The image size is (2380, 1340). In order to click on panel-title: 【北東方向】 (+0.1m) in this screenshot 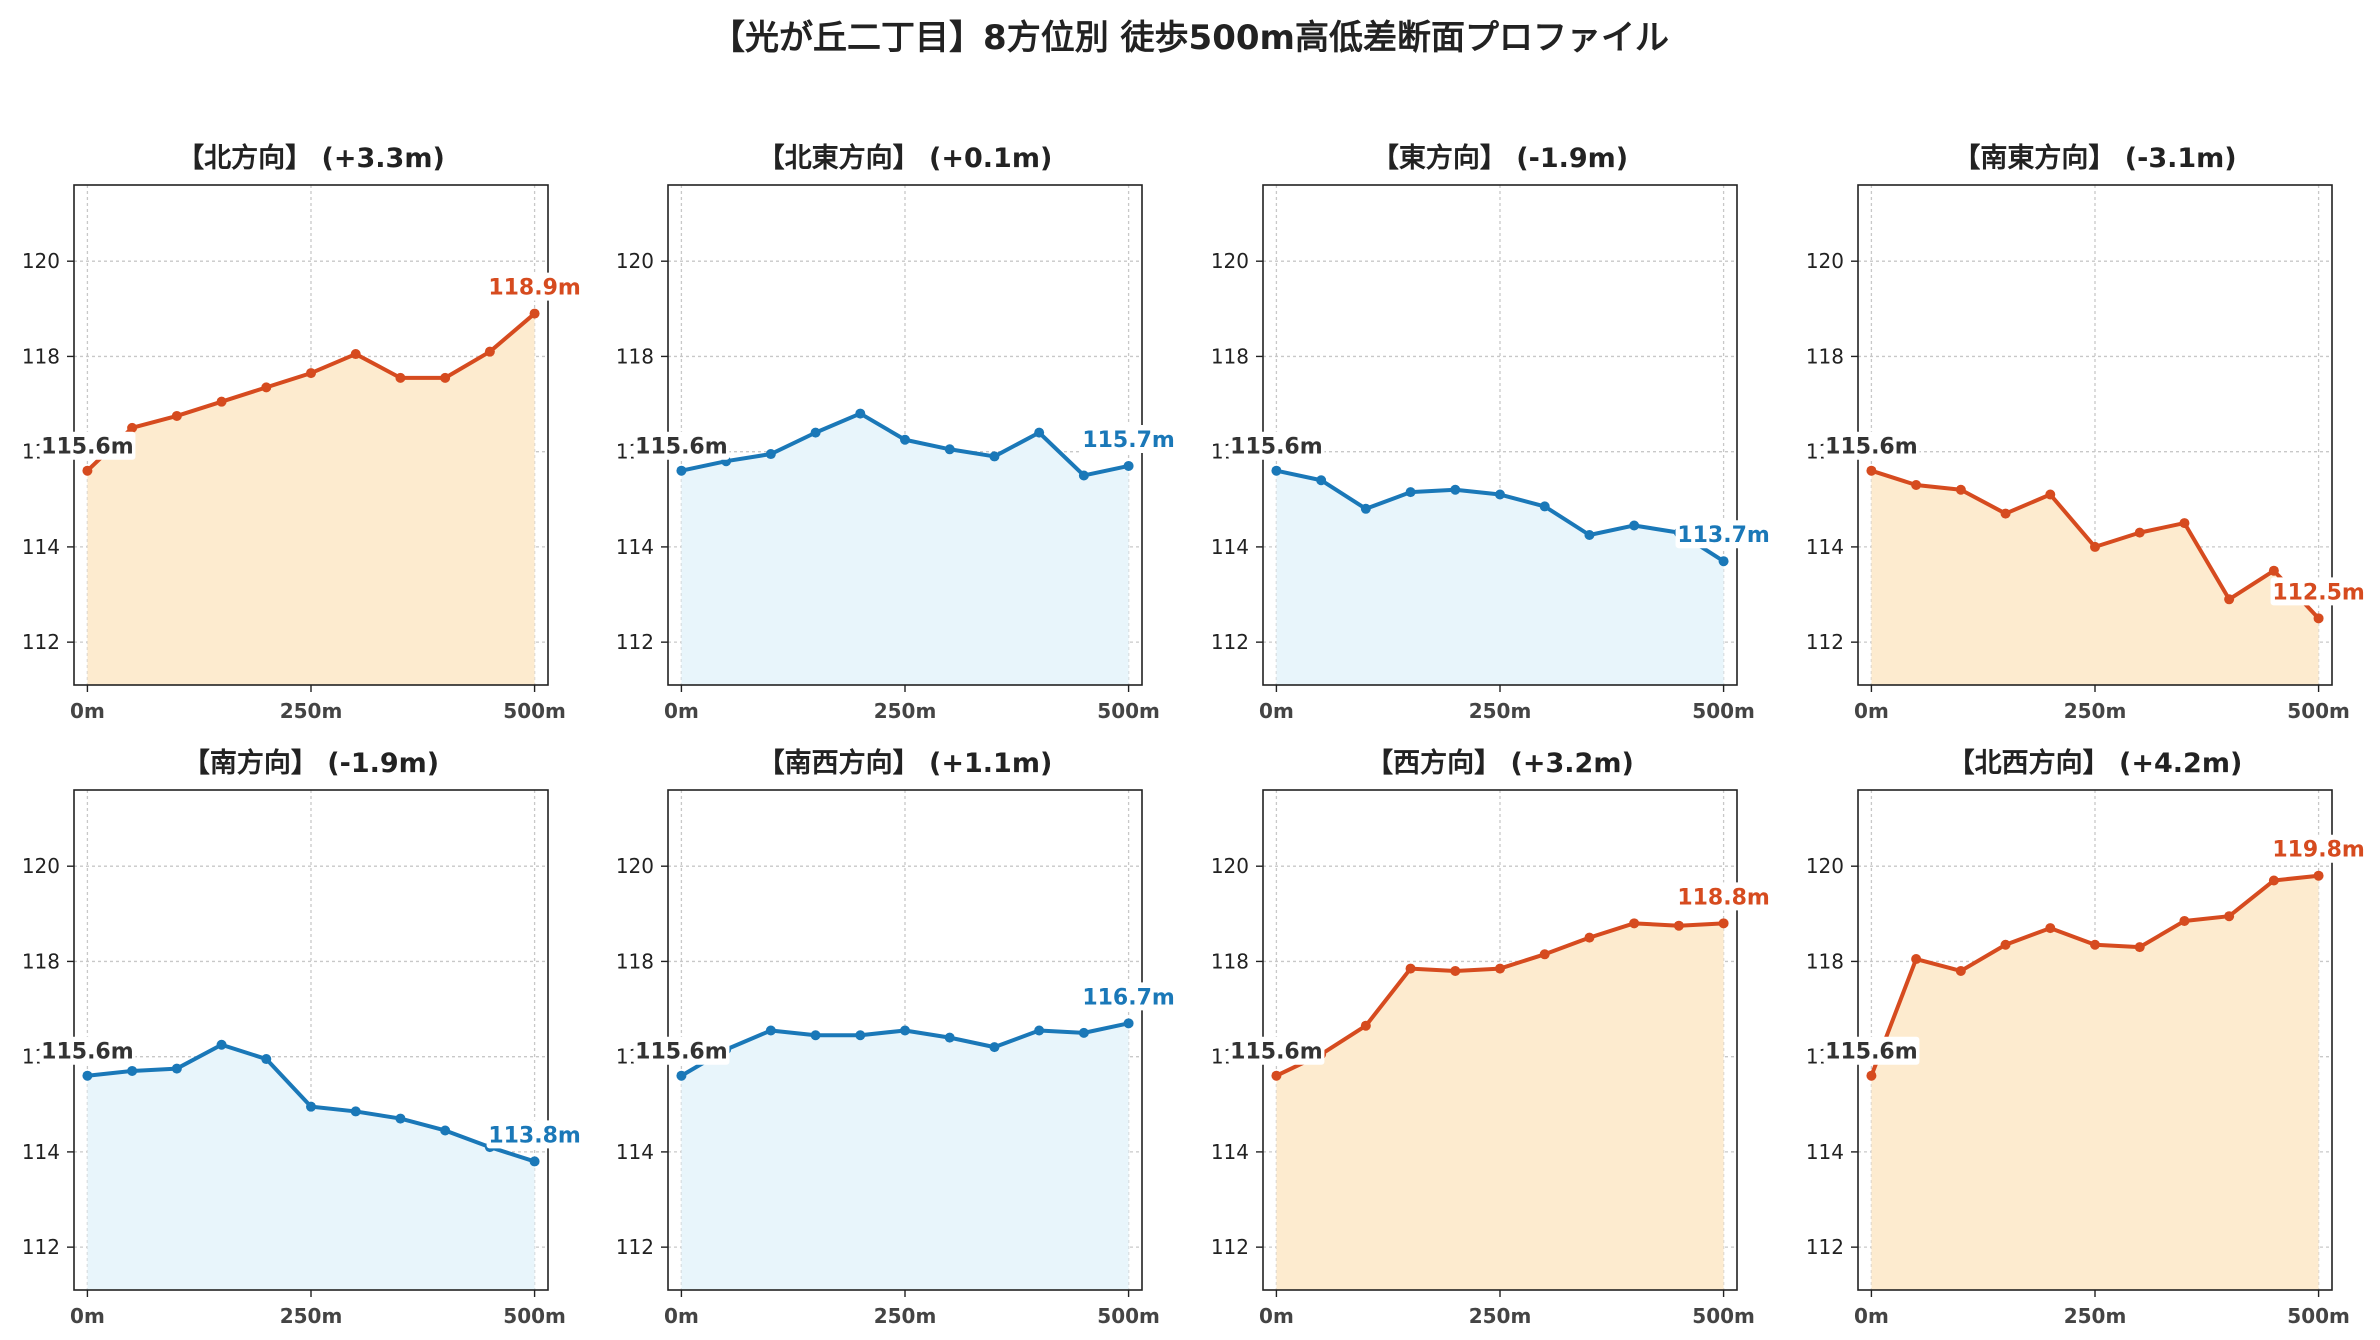, I will do `click(905, 158)`.